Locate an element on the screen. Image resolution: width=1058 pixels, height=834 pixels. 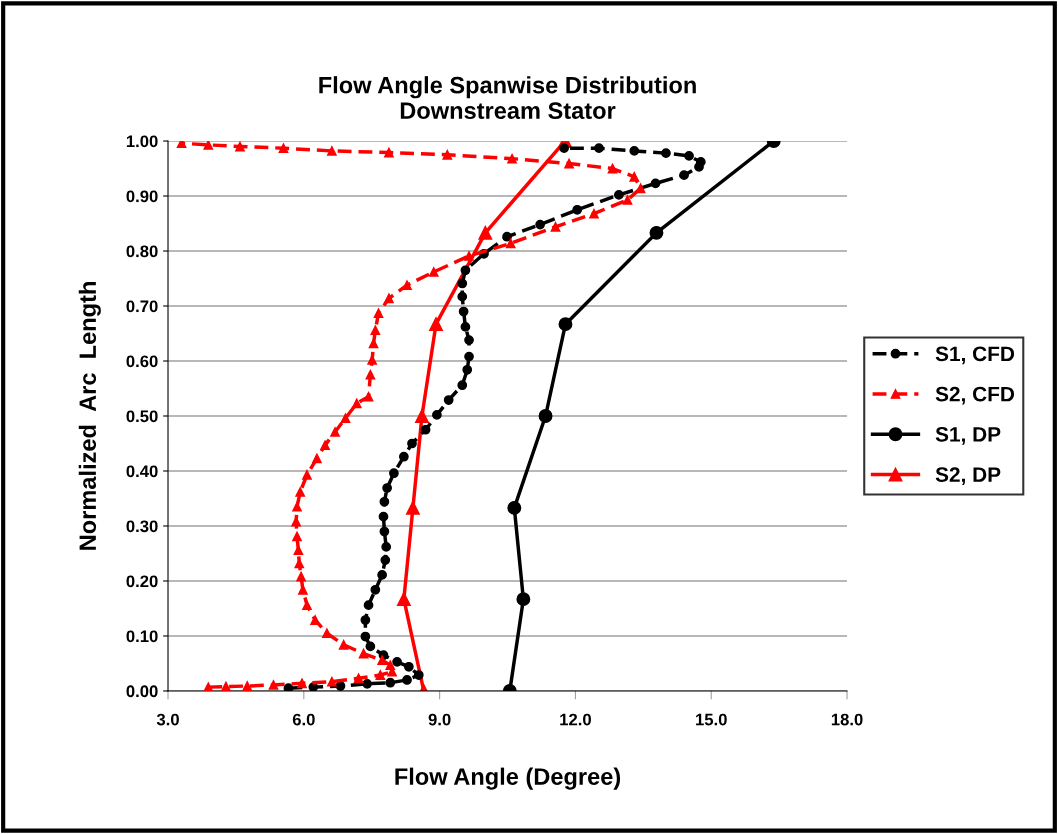
y-tick-label: 0.40 is located at coordinates (142, 471).